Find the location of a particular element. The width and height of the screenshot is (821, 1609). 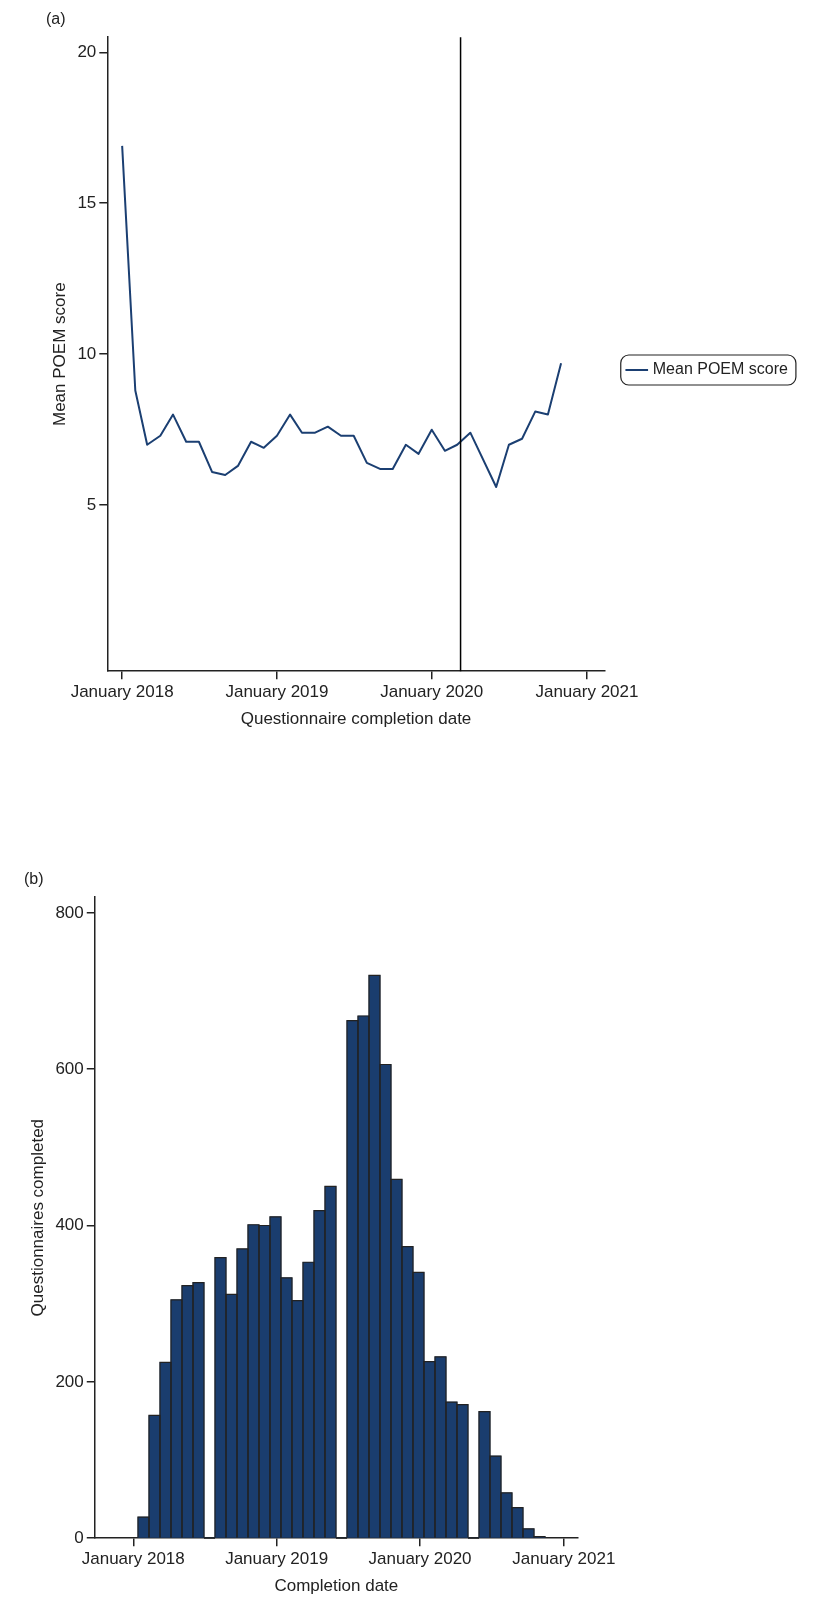

chart-title: (a) is located at coordinates (56, 19).